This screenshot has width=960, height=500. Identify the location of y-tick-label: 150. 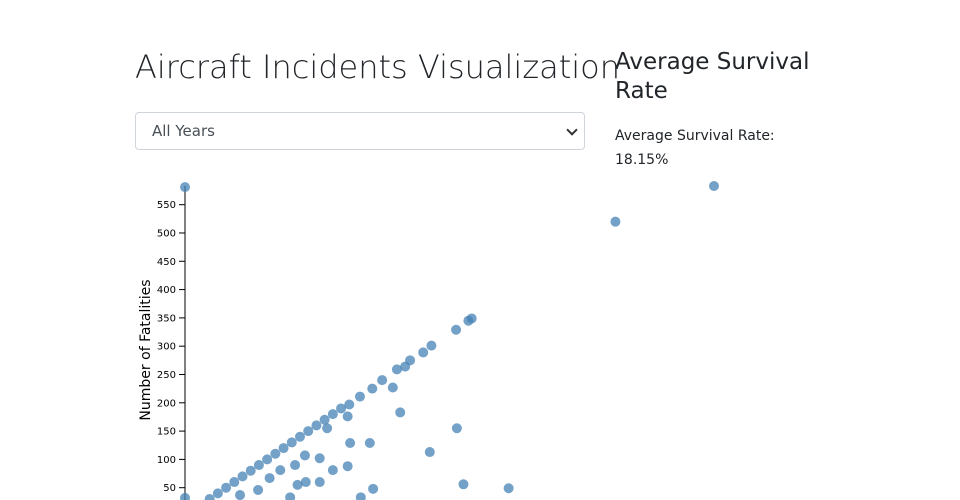
(166, 432).